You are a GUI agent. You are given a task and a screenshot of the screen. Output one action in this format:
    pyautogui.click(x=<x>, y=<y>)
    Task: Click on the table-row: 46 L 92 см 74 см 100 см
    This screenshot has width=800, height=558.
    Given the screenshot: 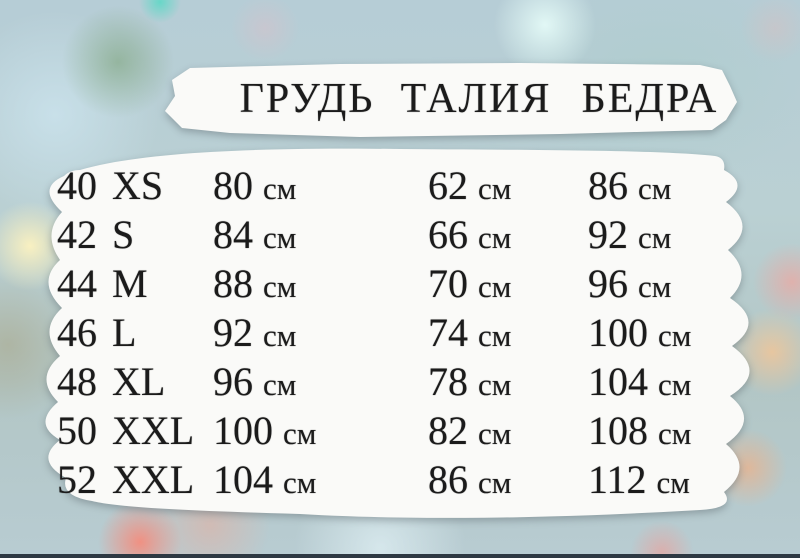 What is the action you would take?
    pyautogui.click(x=400, y=332)
    